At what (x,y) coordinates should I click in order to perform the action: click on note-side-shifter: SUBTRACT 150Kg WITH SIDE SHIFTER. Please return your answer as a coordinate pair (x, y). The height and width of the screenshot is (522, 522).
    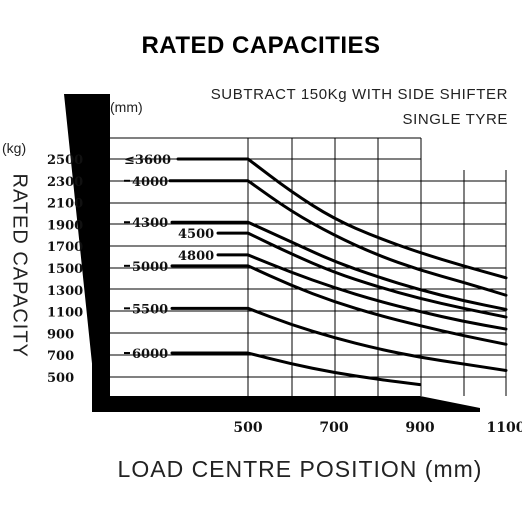
    Looking at the image, I should click on (359, 94).